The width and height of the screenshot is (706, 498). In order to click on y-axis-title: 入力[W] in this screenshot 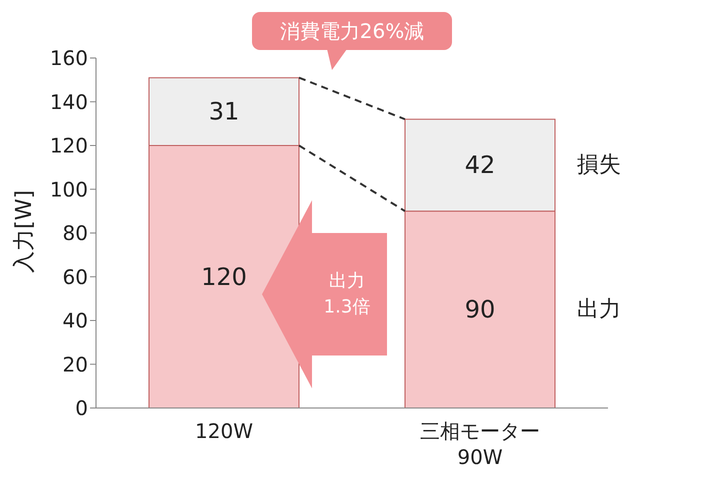, I will do `click(24, 231)`.